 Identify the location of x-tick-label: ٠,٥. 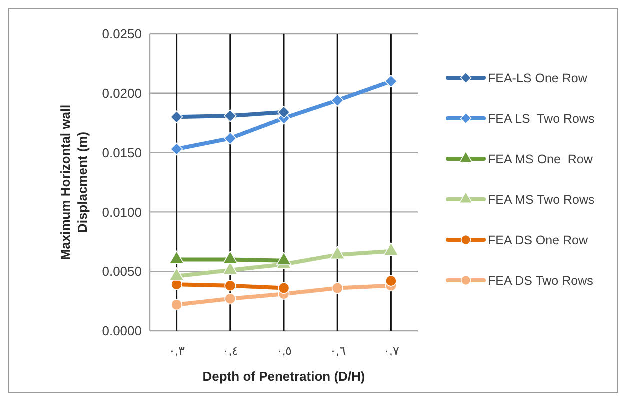
(284, 351).